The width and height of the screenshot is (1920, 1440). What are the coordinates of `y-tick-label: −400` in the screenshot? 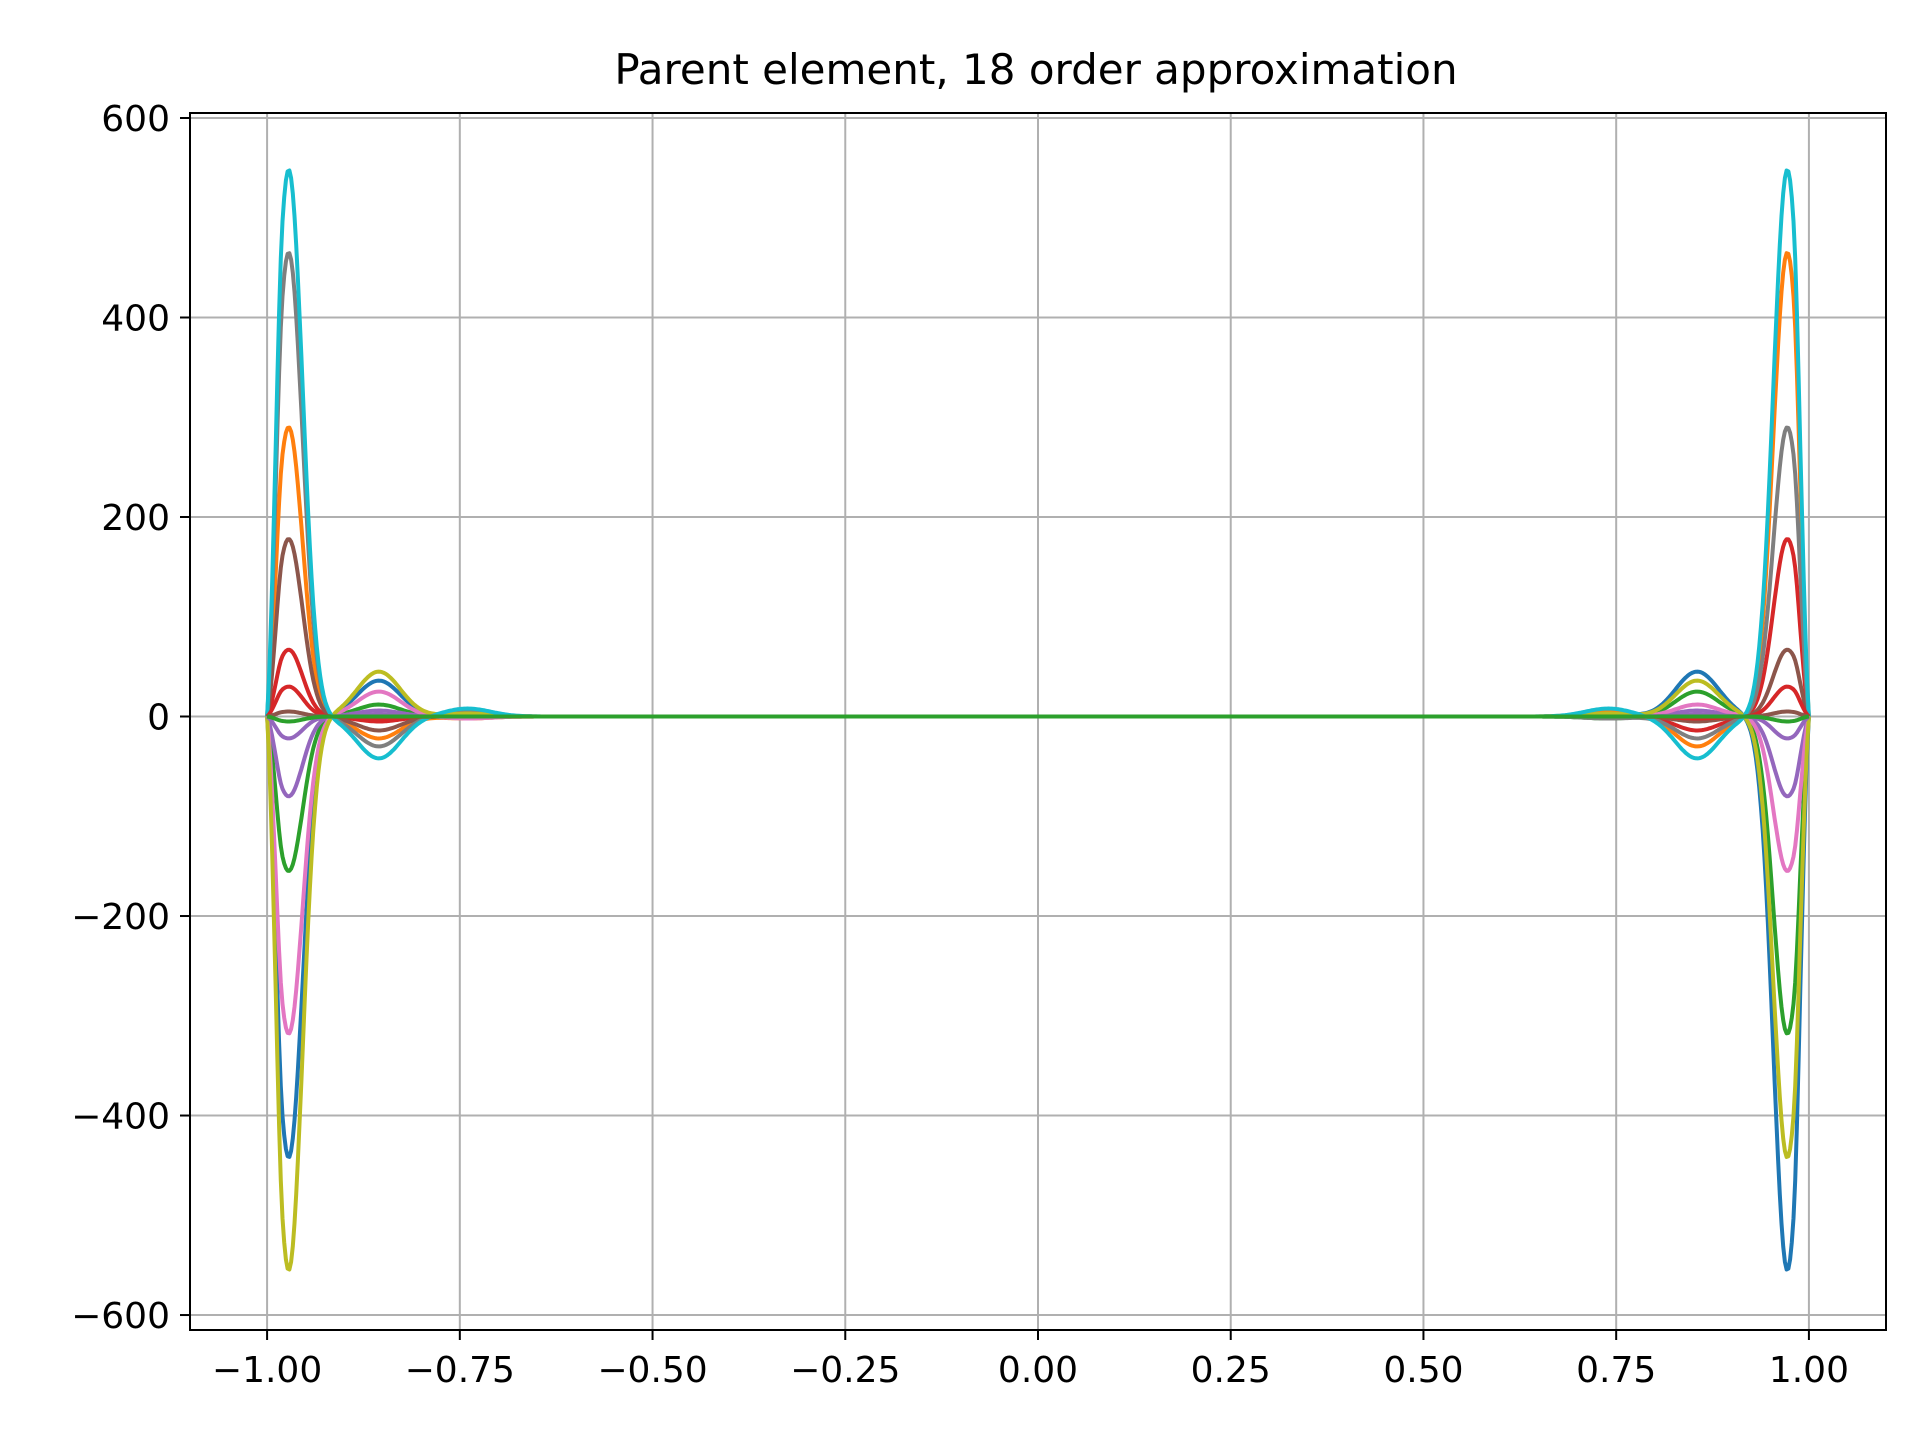 It's located at (120, 1117).